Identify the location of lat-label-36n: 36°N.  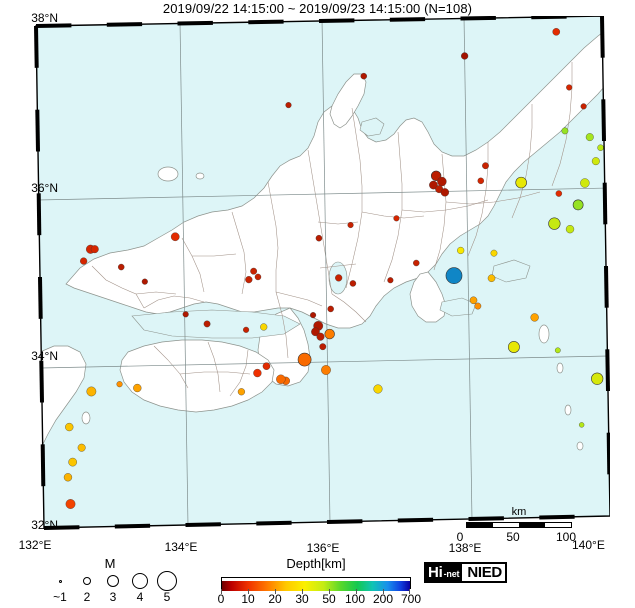
(44, 188).